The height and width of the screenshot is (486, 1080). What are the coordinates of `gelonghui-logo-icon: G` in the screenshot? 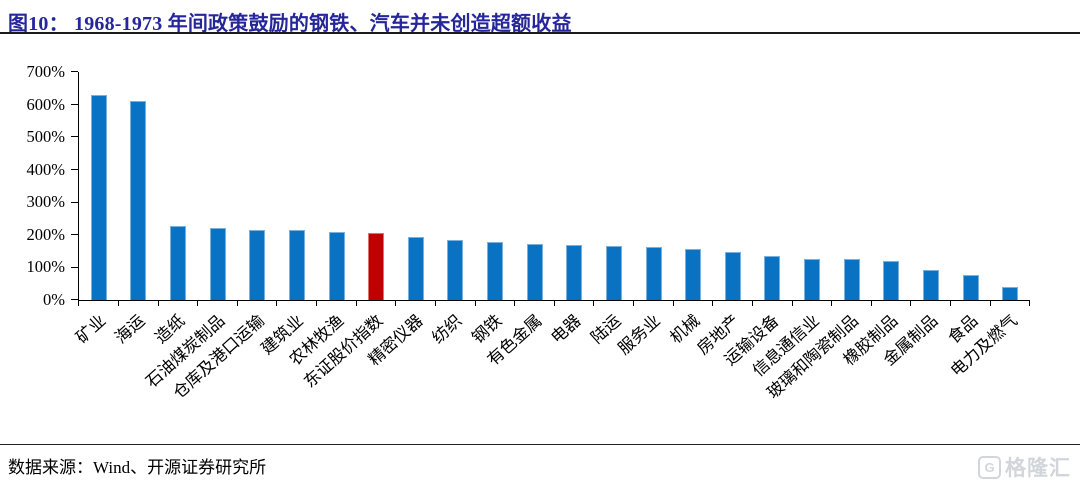 It's located at (989, 467).